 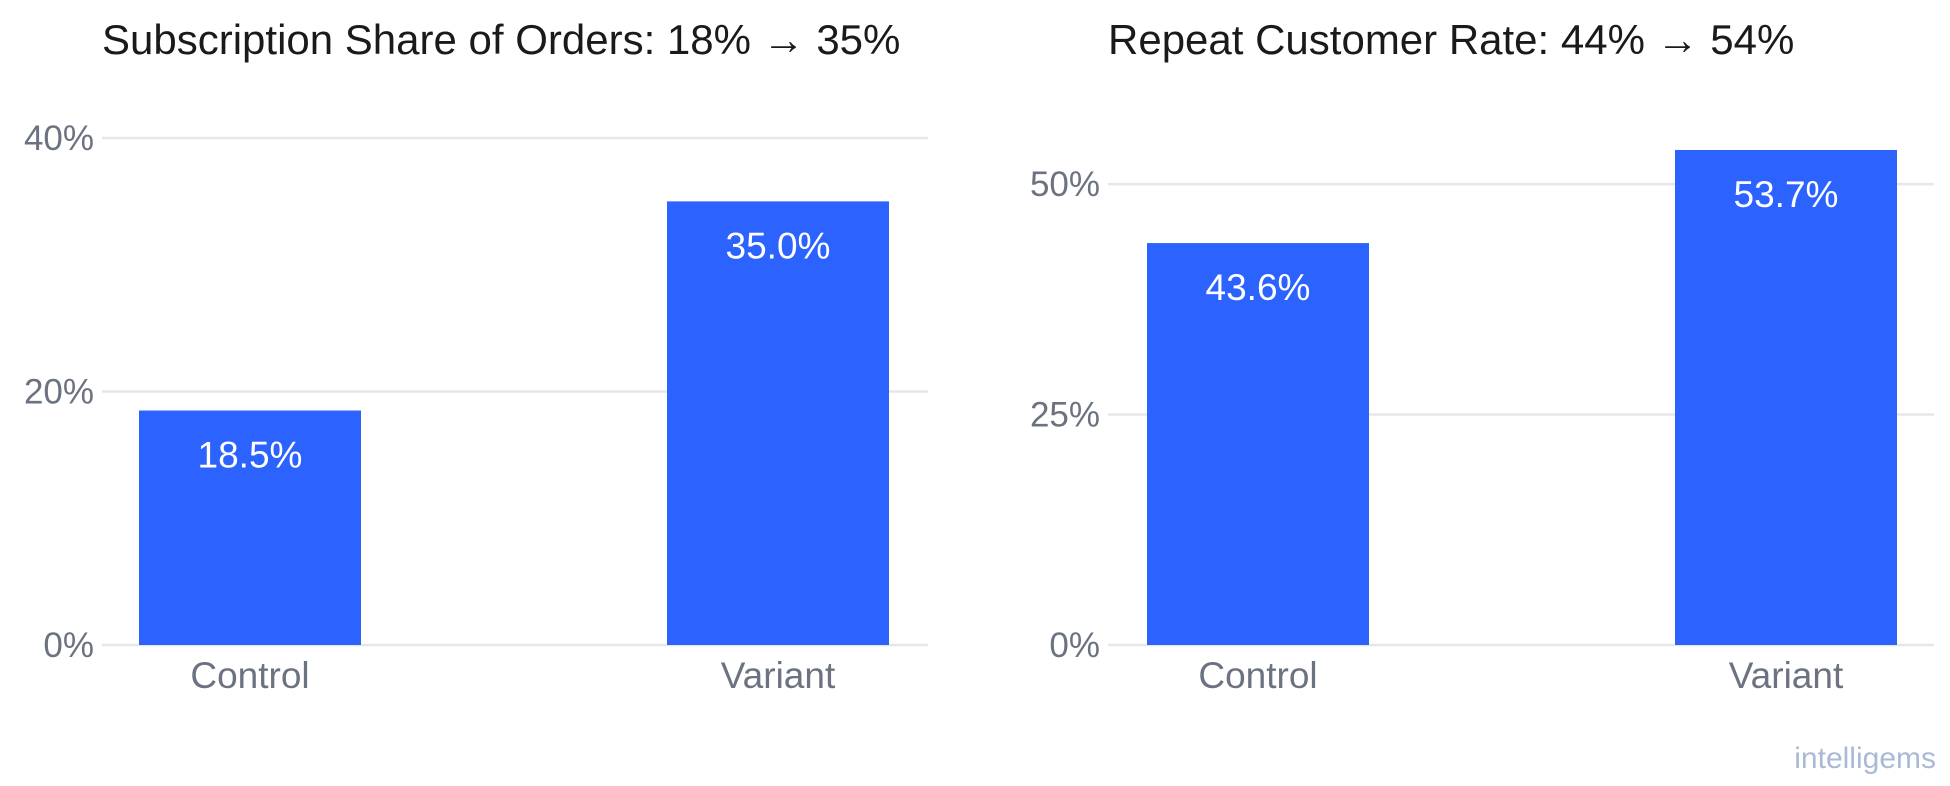 What do you see at coordinates (250, 455) in the screenshot?
I see `bar-value-label: 18.5%` at bounding box center [250, 455].